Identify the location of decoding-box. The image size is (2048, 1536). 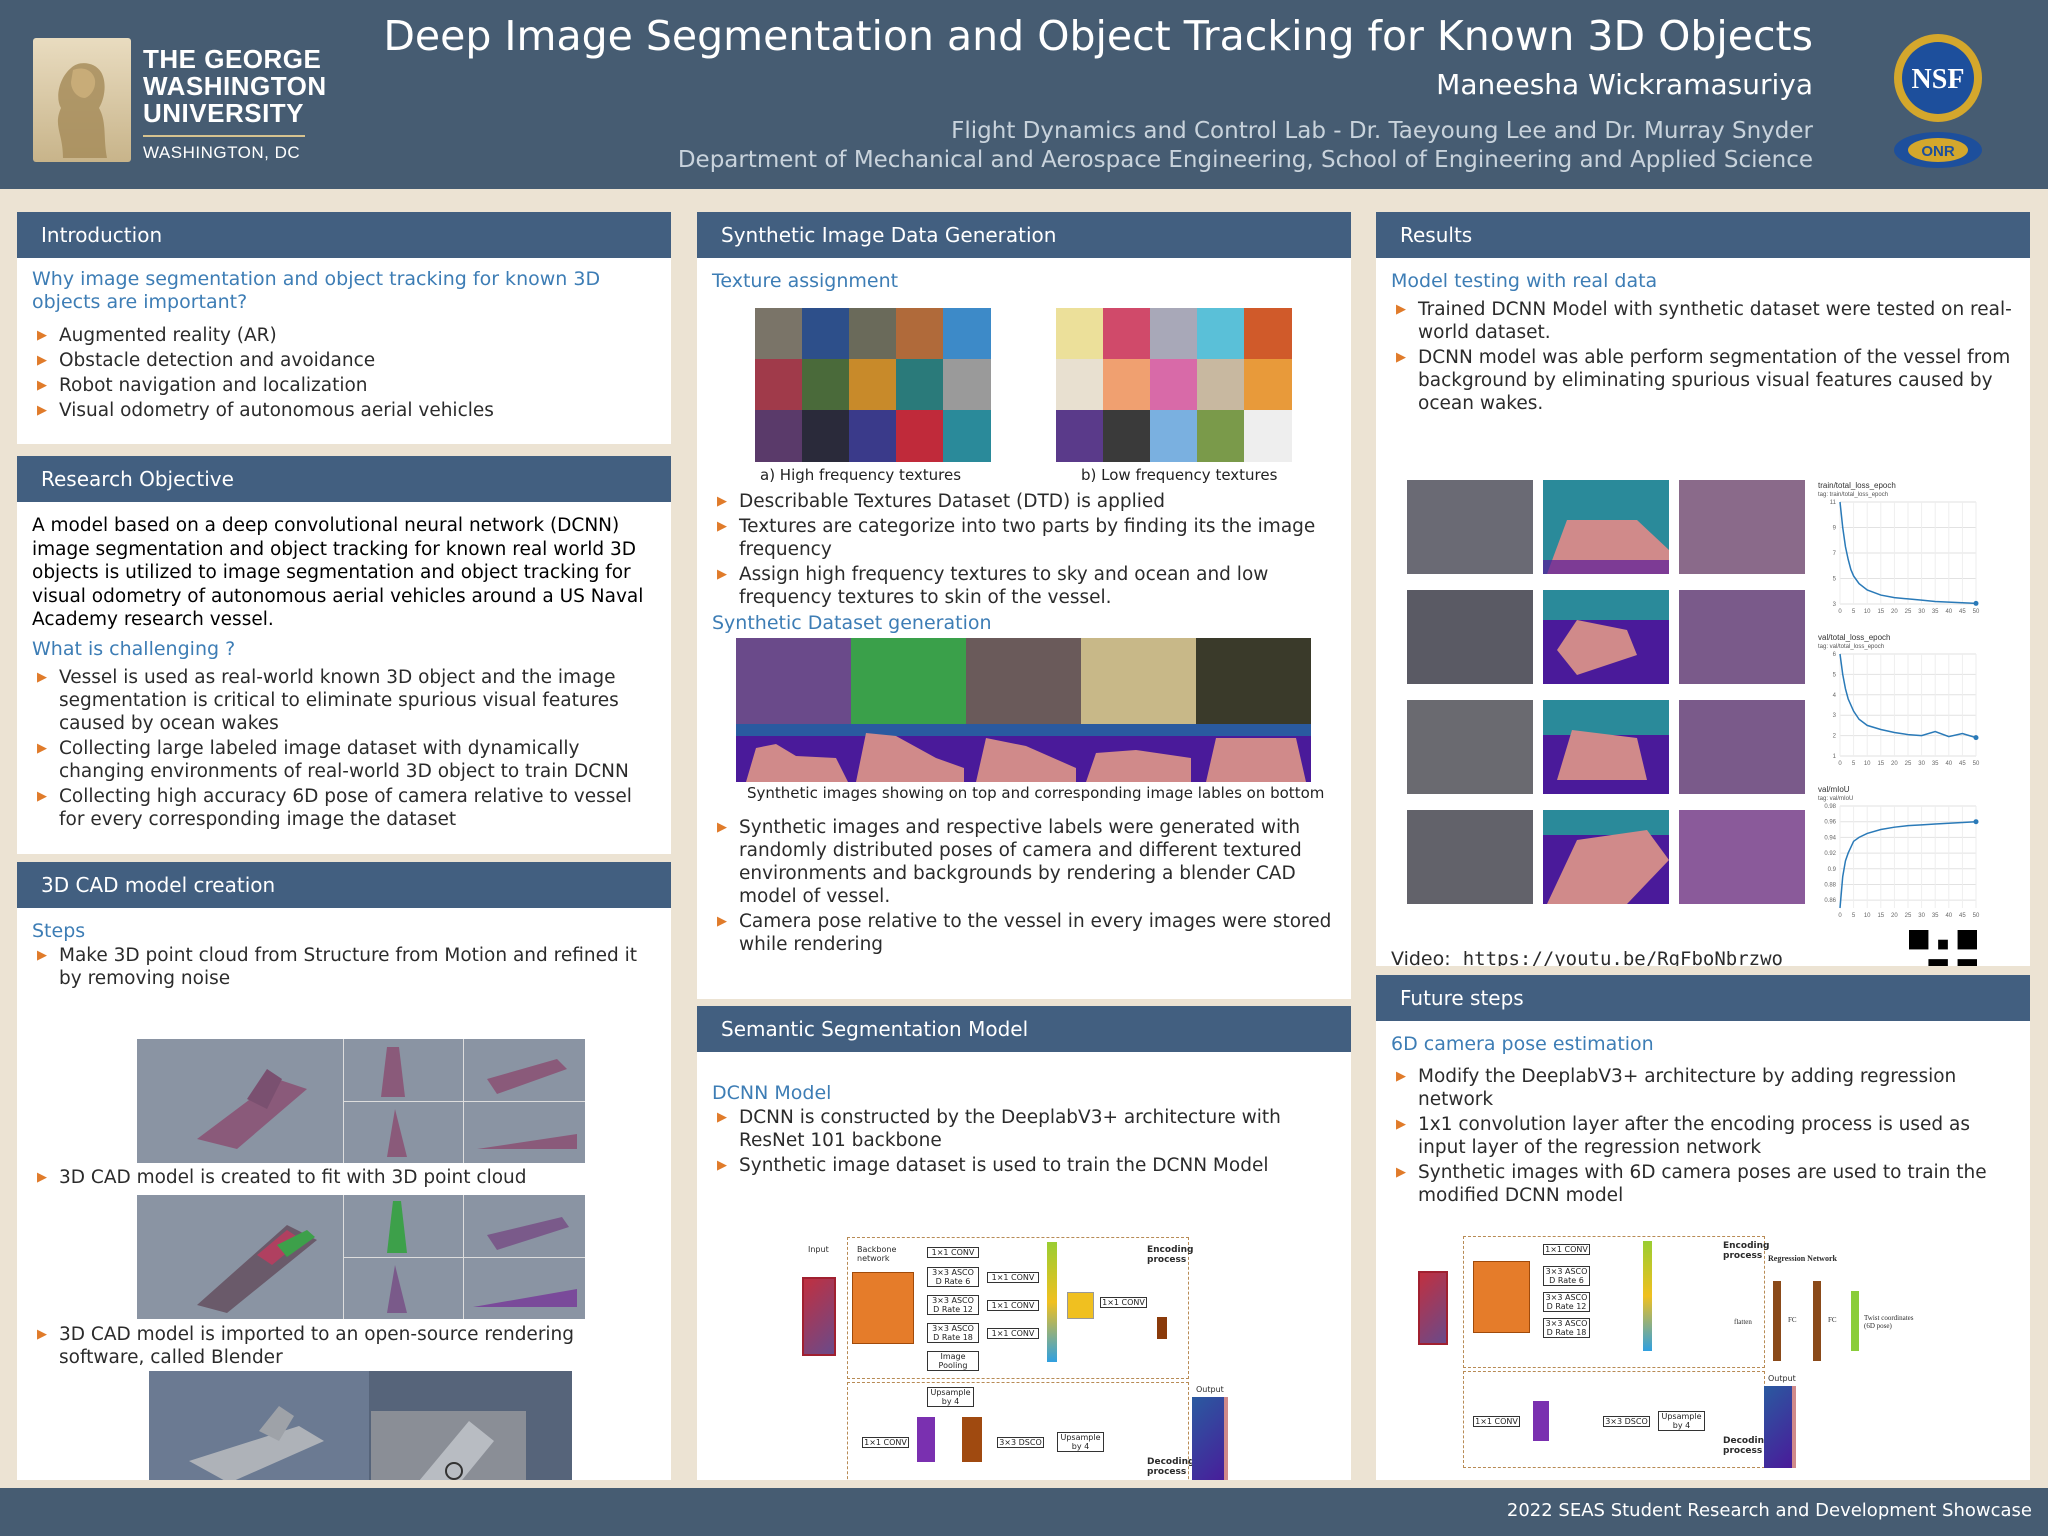
(1018, 1431).